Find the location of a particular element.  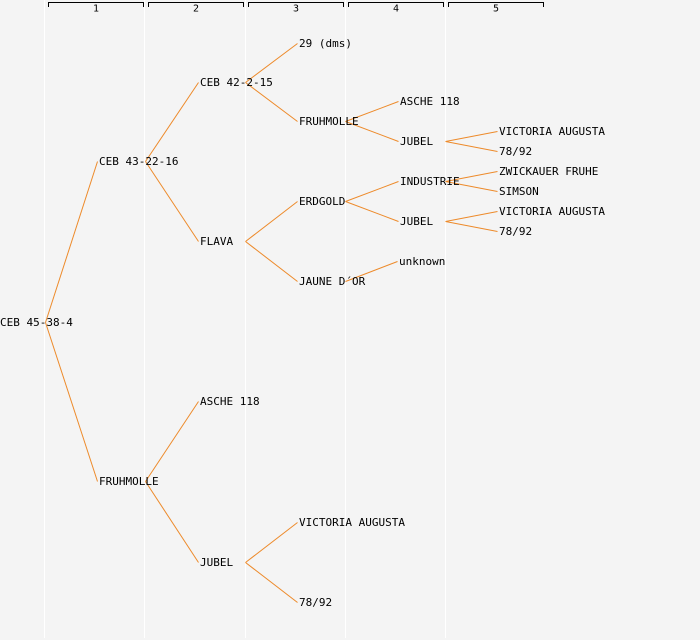

pedigree-node-label: FLAVA is located at coordinates (216, 241).